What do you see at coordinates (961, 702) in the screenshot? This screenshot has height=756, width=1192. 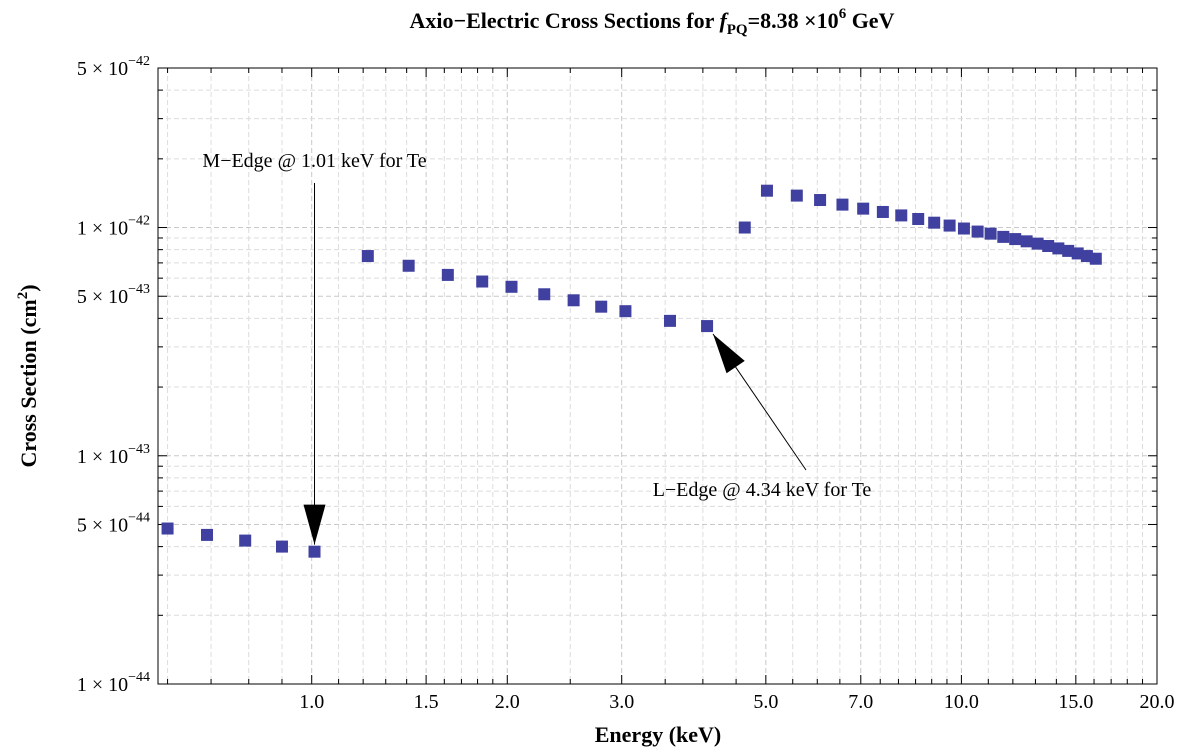 I see `x-tick-label: 10.0` at bounding box center [961, 702].